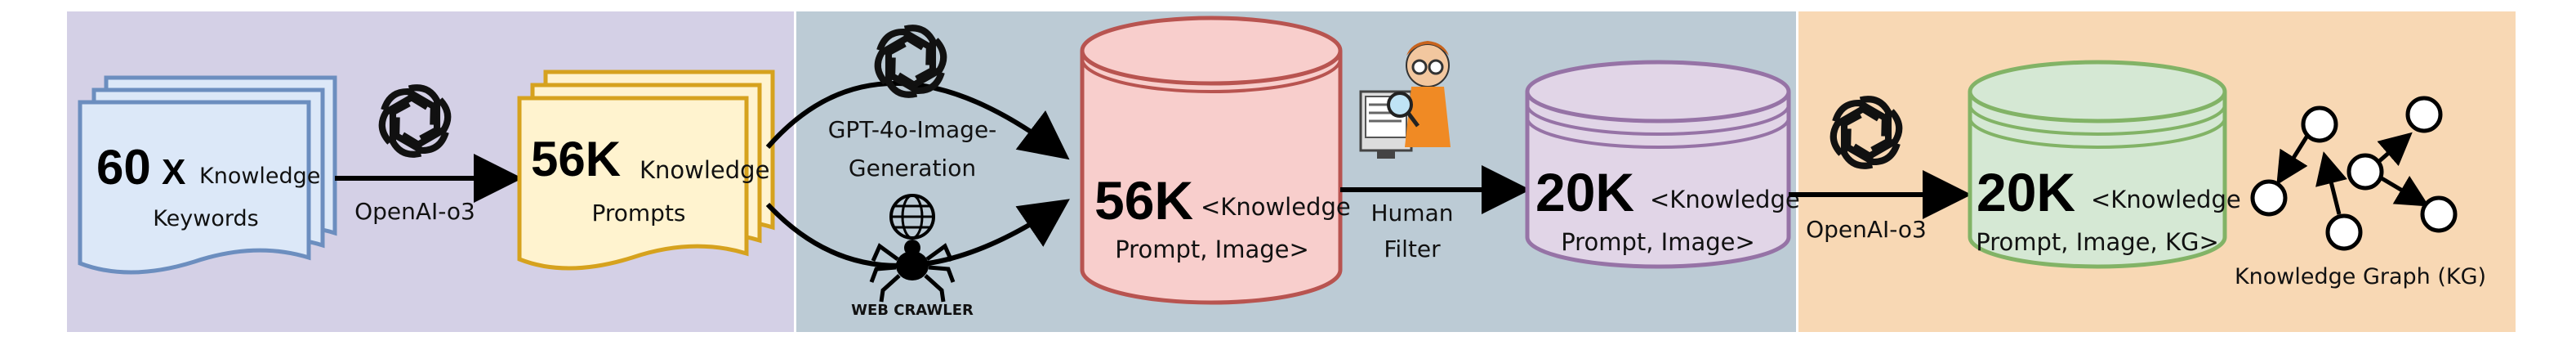  Describe the element at coordinates (1662, 164) in the screenshot. I see `database-20k-filtered: 20K <Knowledge Prompt, Image>` at that location.